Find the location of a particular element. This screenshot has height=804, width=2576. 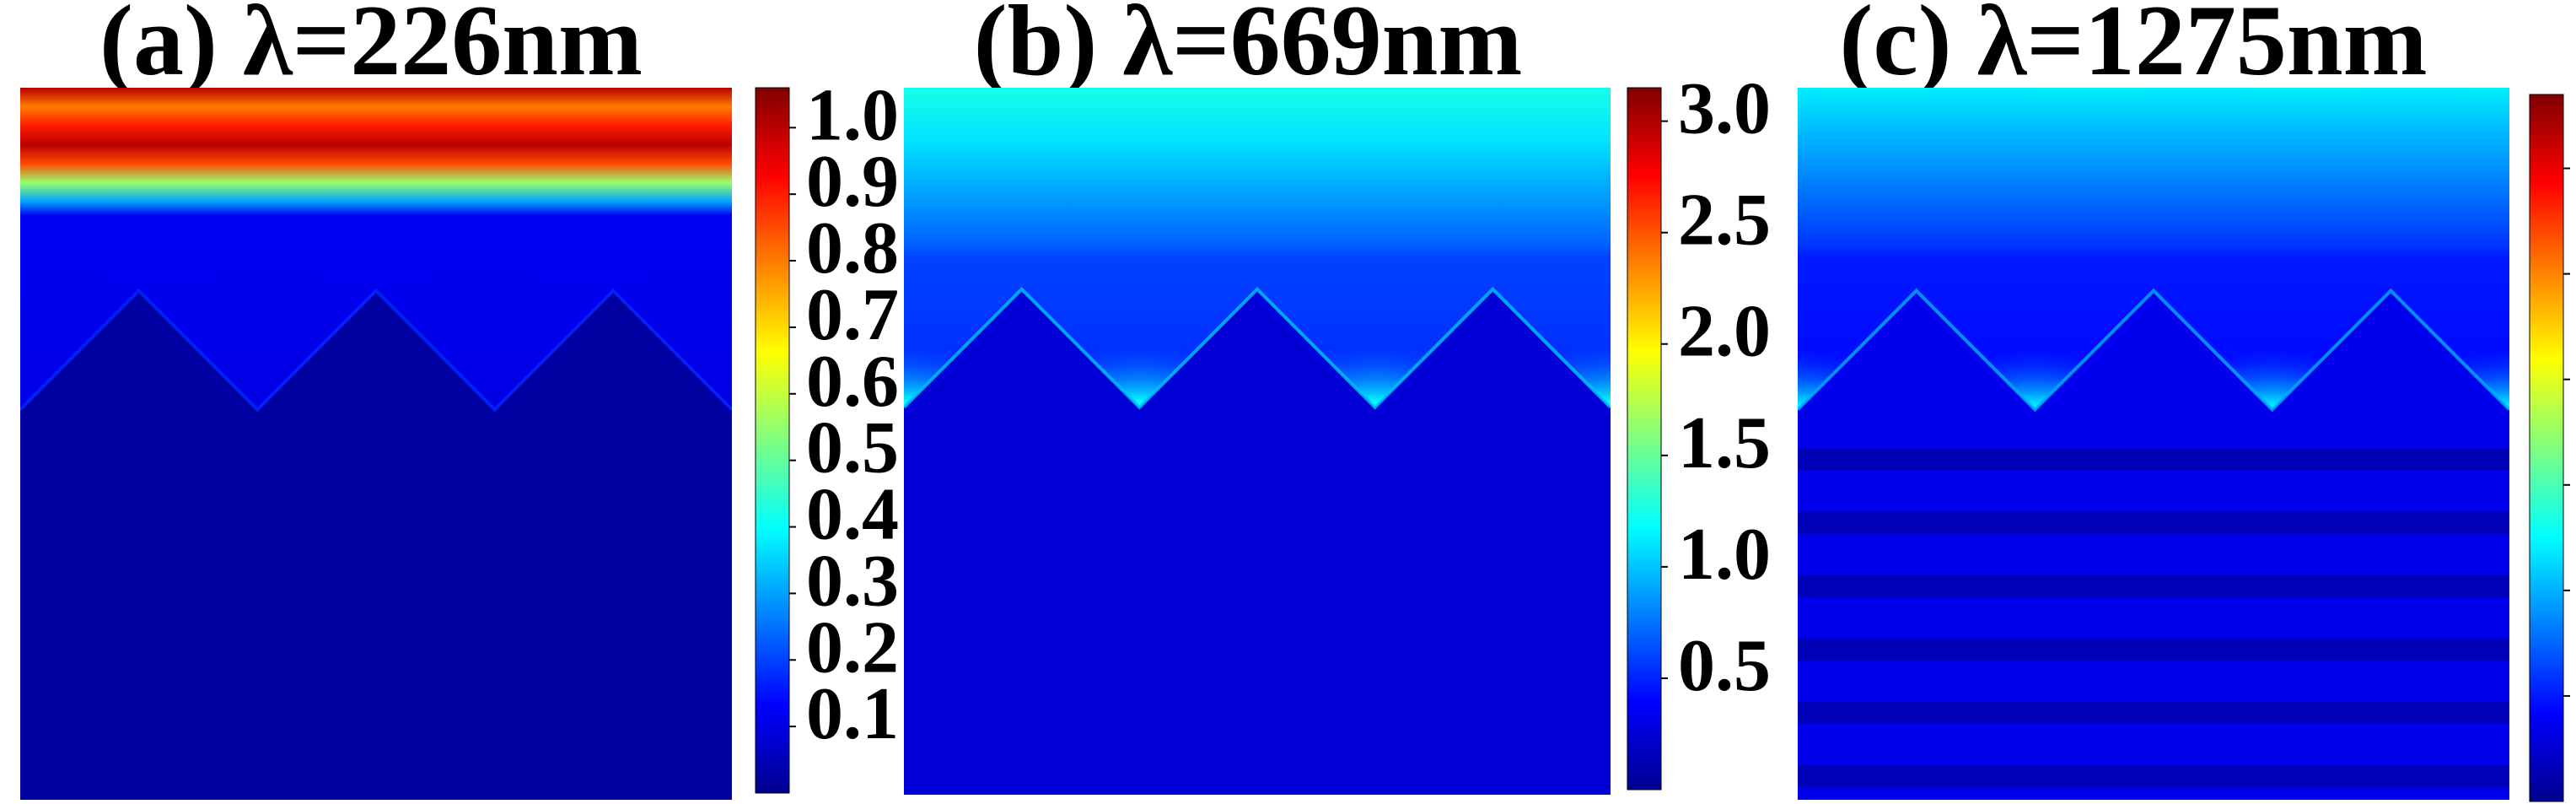

colorbar-tick-label: 0.3 is located at coordinates (852, 581).